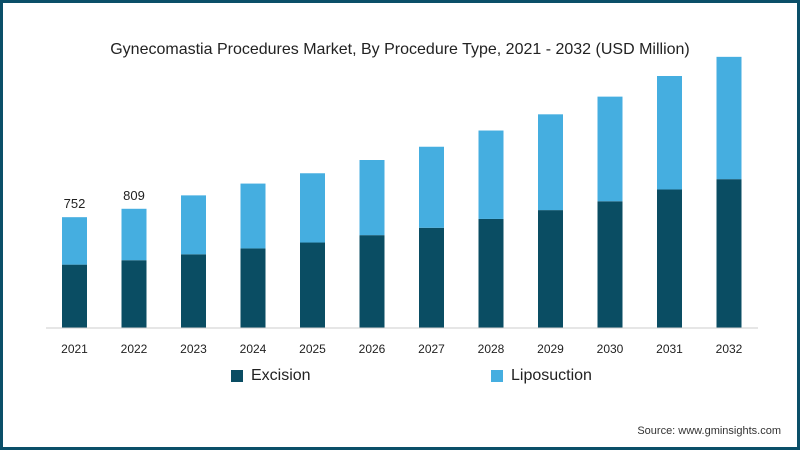  What do you see at coordinates (669, 349) in the screenshot?
I see `x-tick-label-2031: 2031` at bounding box center [669, 349].